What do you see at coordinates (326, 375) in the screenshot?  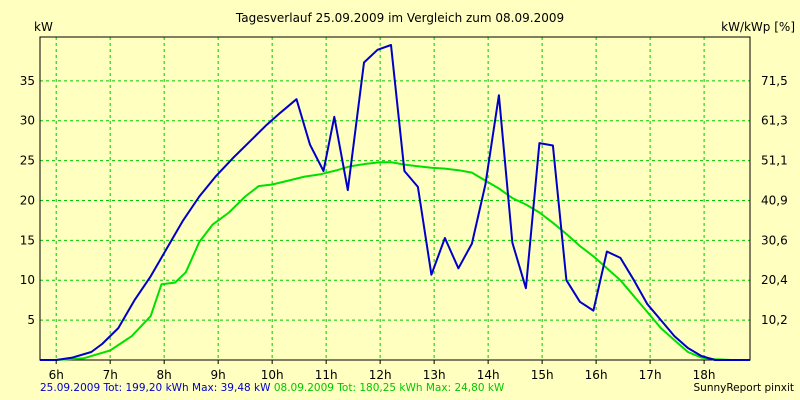 I see `x-tick-label-11h: 11h` at bounding box center [326, 375].